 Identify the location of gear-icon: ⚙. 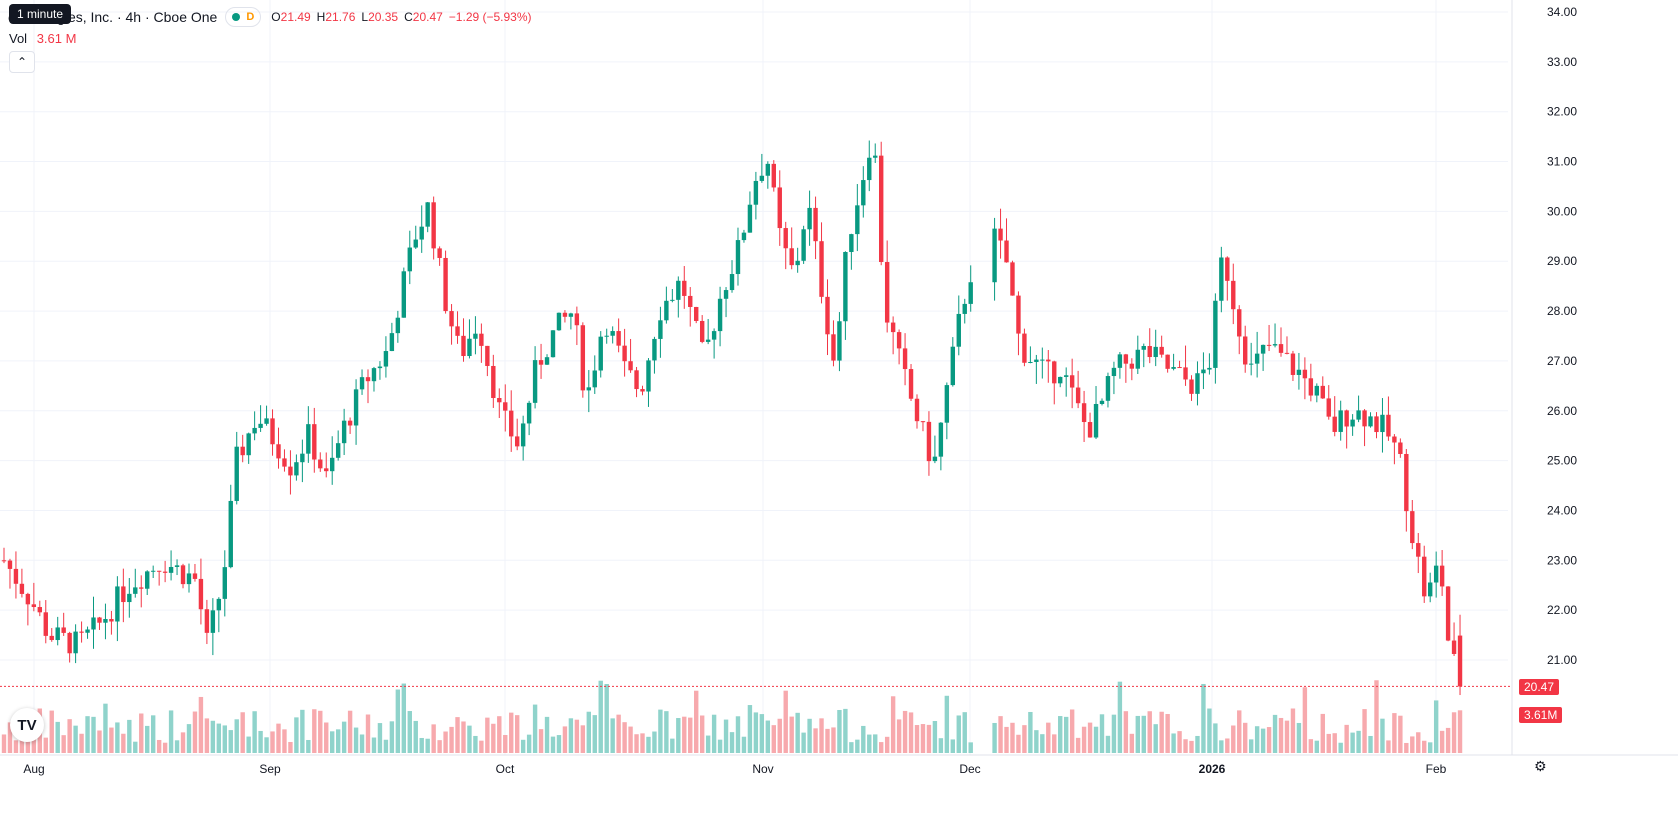
(1540, 766).